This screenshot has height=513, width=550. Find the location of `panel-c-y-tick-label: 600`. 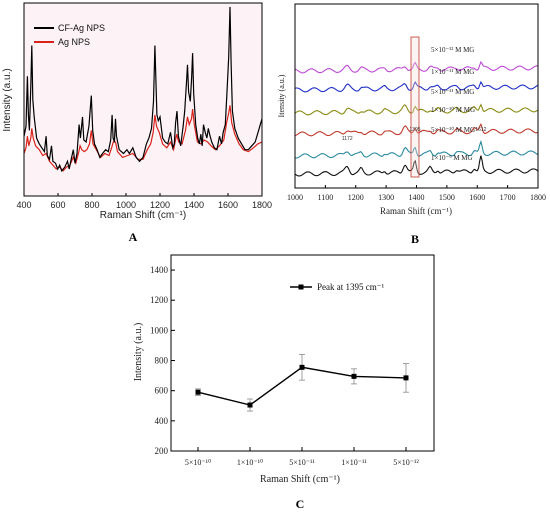

panel-c-y-tick-label: 600 is located at coordinates (162, 391).